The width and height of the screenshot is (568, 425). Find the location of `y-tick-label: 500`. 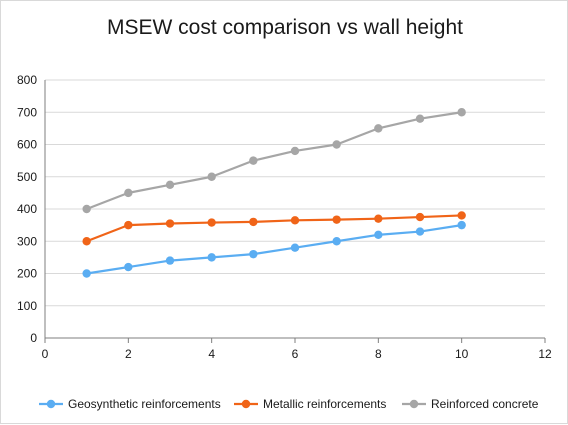

y-tick-label: 500 is located at coordinates (27, 177).